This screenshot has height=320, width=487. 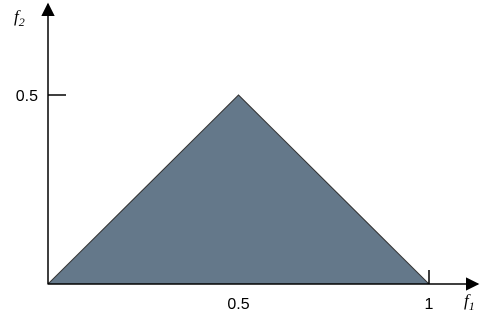 What do you see at coordinates (27, 96) in the screenshot?
I see `y-tick-label: 0.5` at bounding box center [27, 96].